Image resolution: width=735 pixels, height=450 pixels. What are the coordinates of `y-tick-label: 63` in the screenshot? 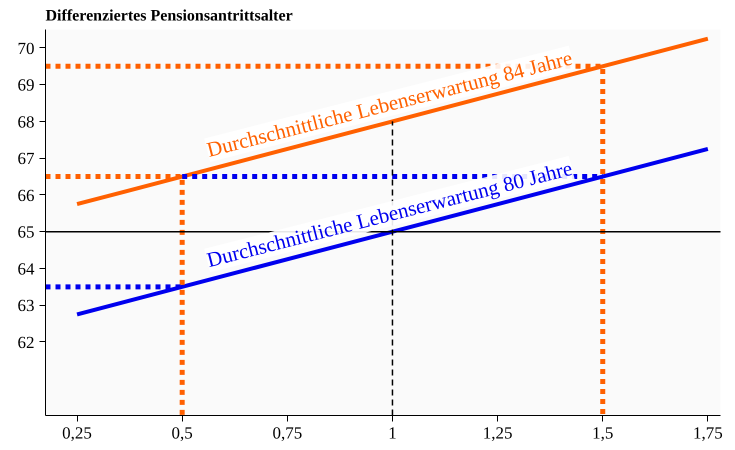 It's located at (26, 306).